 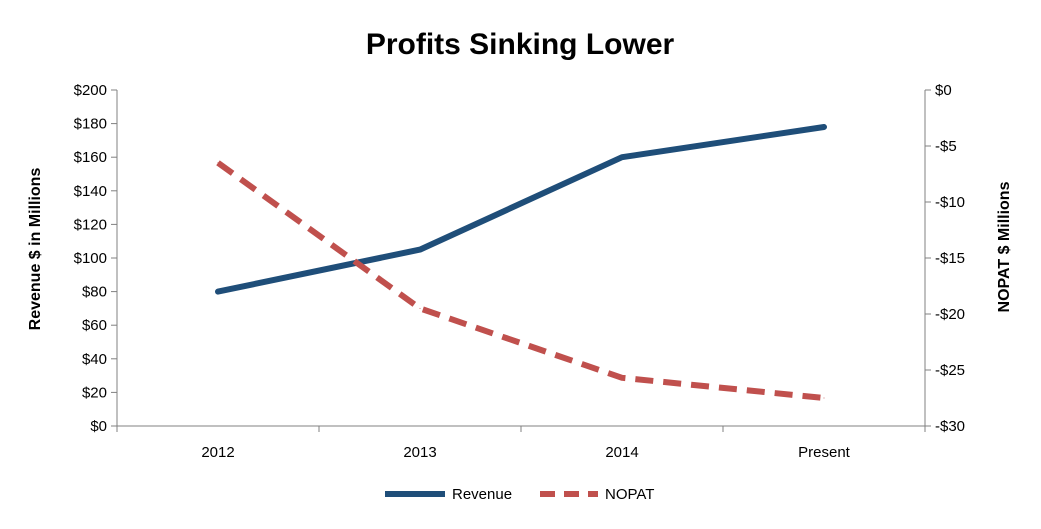 What do you see at coordinates (90, 90) in the screenshot?
I see `left-tick-label: $200` at bounding box center [90, 90].